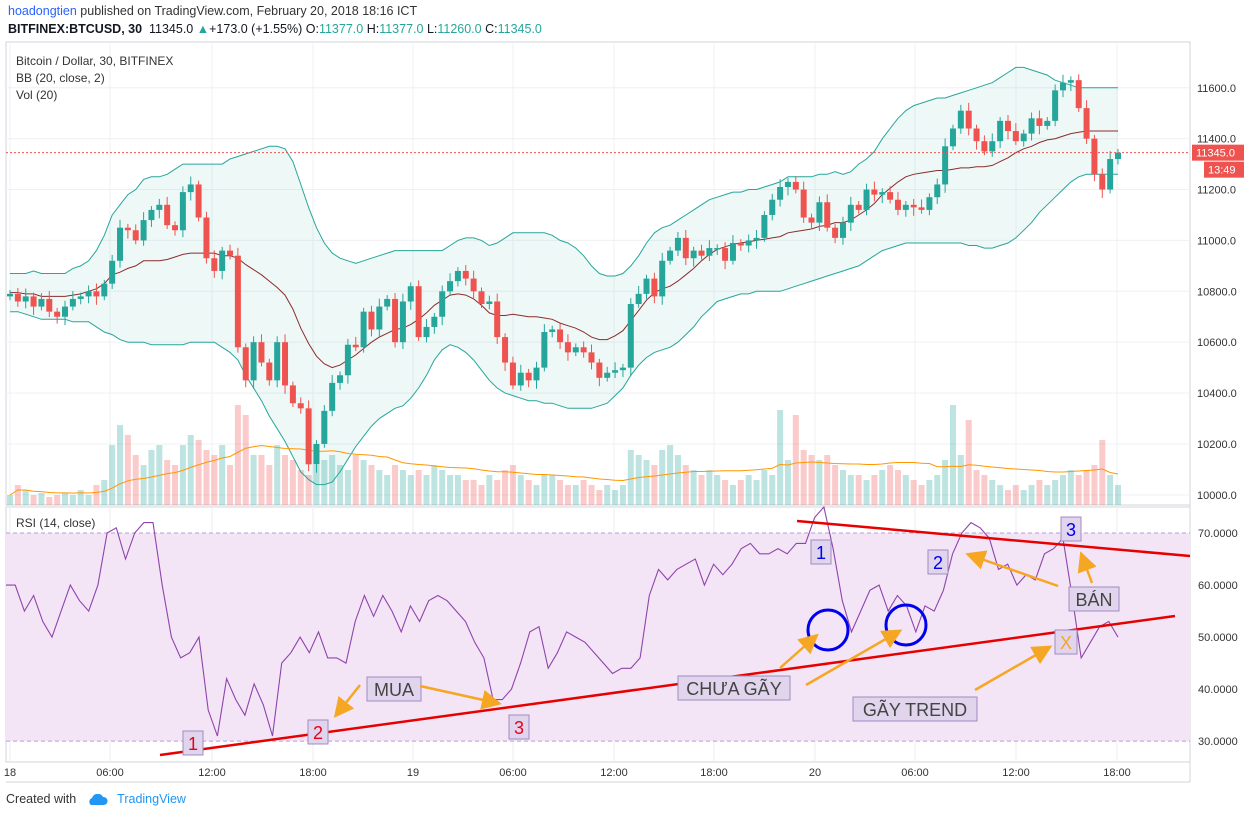 The image size is (1249, 817). I want to click on publisher-link: hoadongtien, so click(42, 11).